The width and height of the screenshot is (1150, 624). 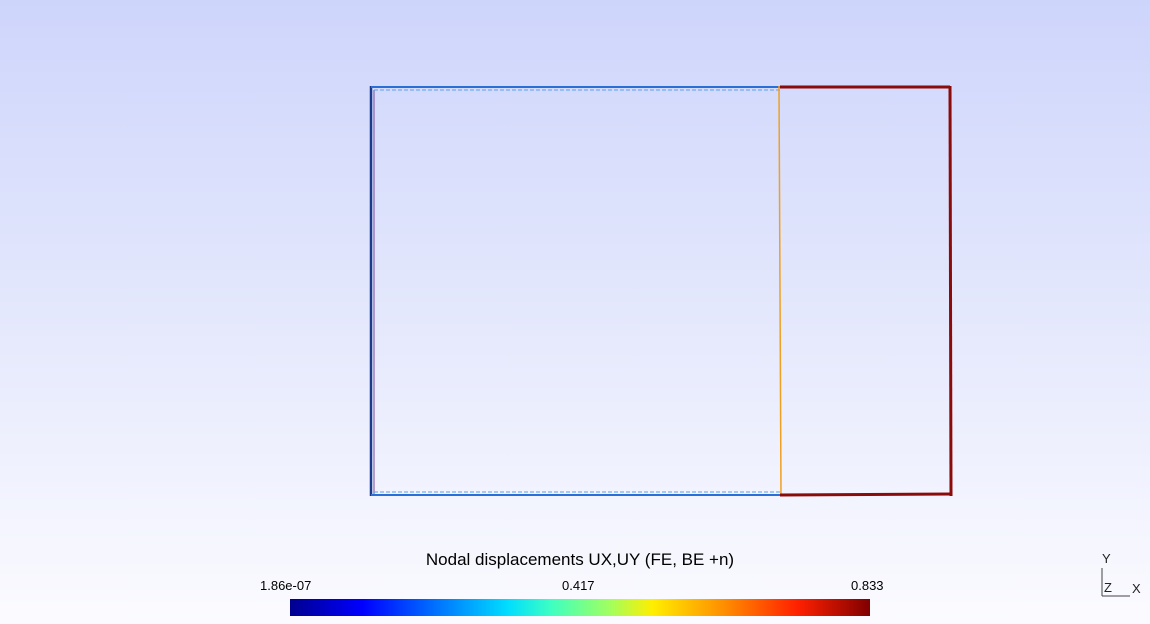 What do you see at coordinates (867, 585) in the screenshot?
I see `colorbar-max-label: 0.833` at bounding box center [867, 585].